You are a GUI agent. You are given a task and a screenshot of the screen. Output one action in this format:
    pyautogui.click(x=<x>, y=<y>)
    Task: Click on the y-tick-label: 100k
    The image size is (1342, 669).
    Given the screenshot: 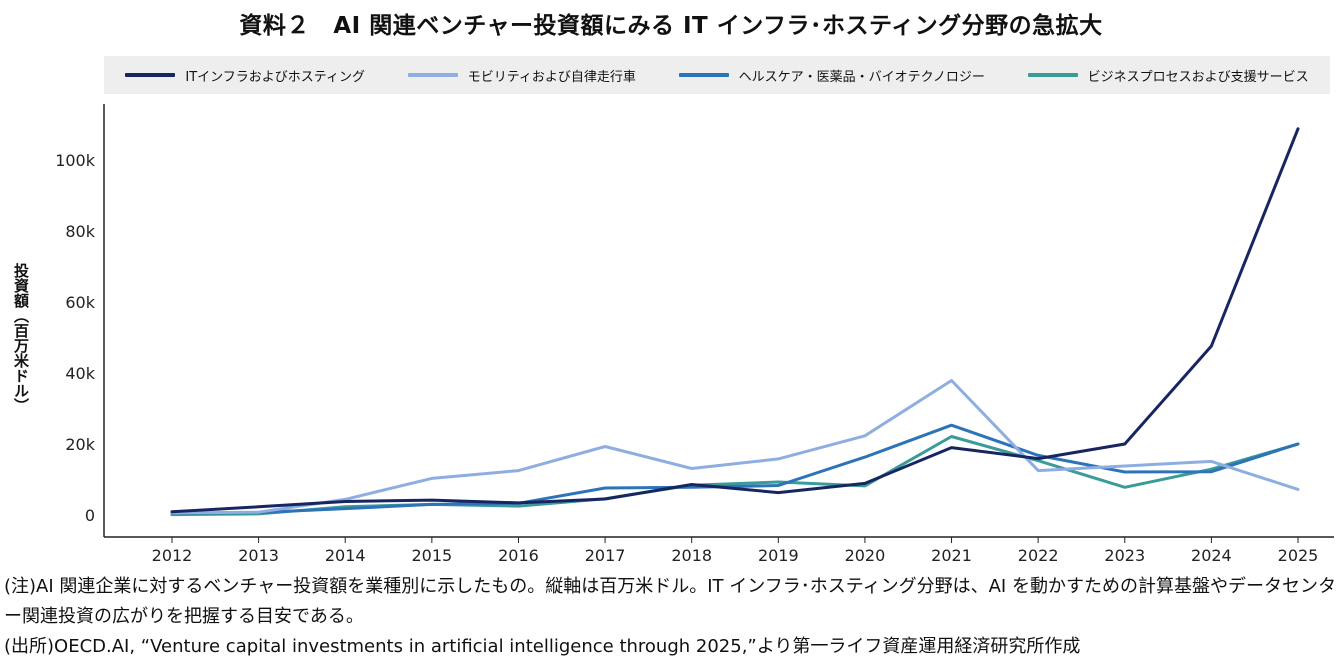 What is the action you would take?
    pyautogui.click(x=75, y=160)
    